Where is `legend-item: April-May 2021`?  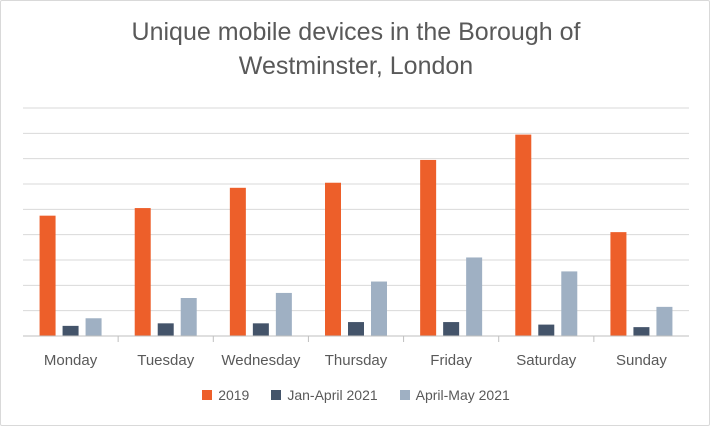
legend-item: April-May 2021 is located at coordinates (454, 395).